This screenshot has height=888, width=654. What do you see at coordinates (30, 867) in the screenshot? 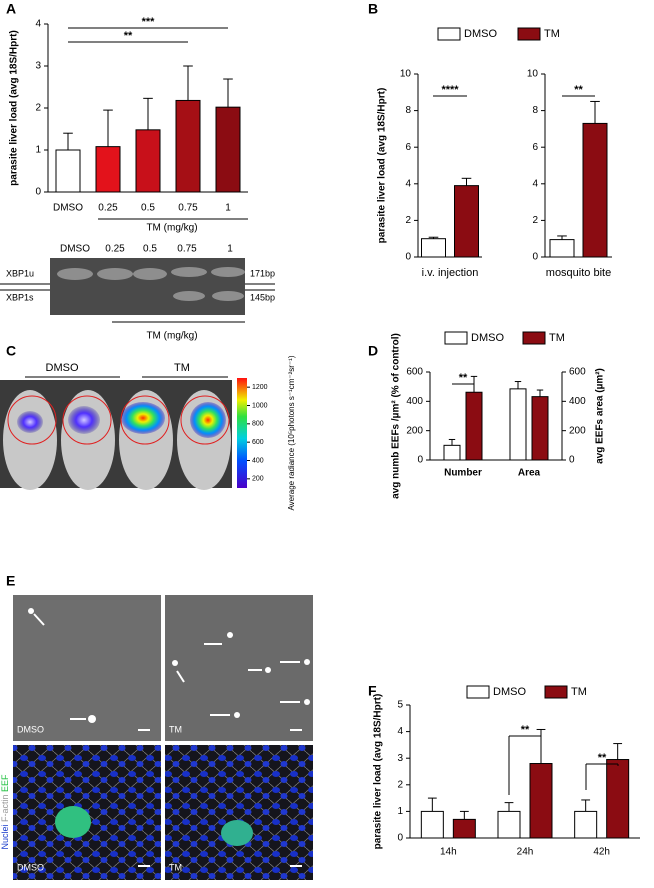
I see `tile-label: DMSO` at bounding box center [30, 867].